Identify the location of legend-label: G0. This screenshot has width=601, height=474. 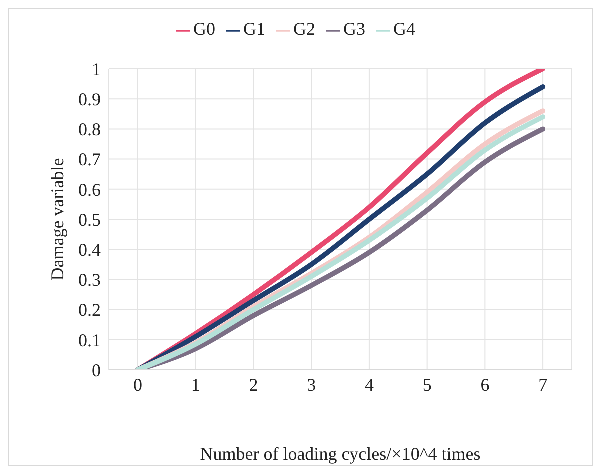
(205, 29).